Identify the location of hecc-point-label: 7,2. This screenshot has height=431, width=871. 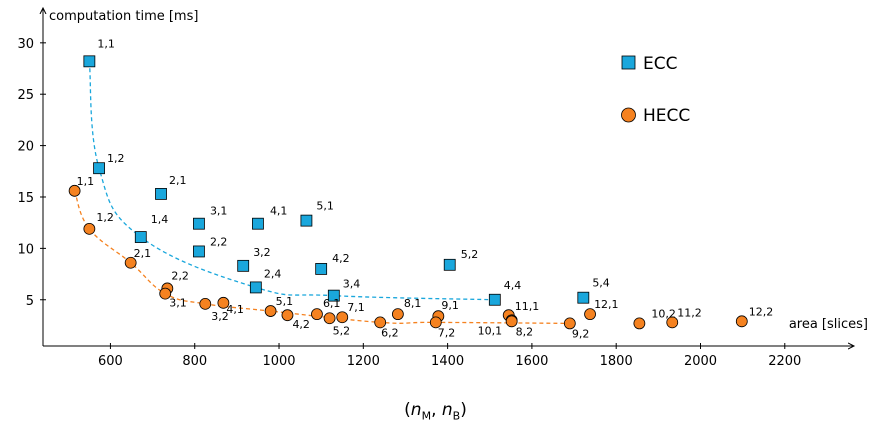
(447, 332).